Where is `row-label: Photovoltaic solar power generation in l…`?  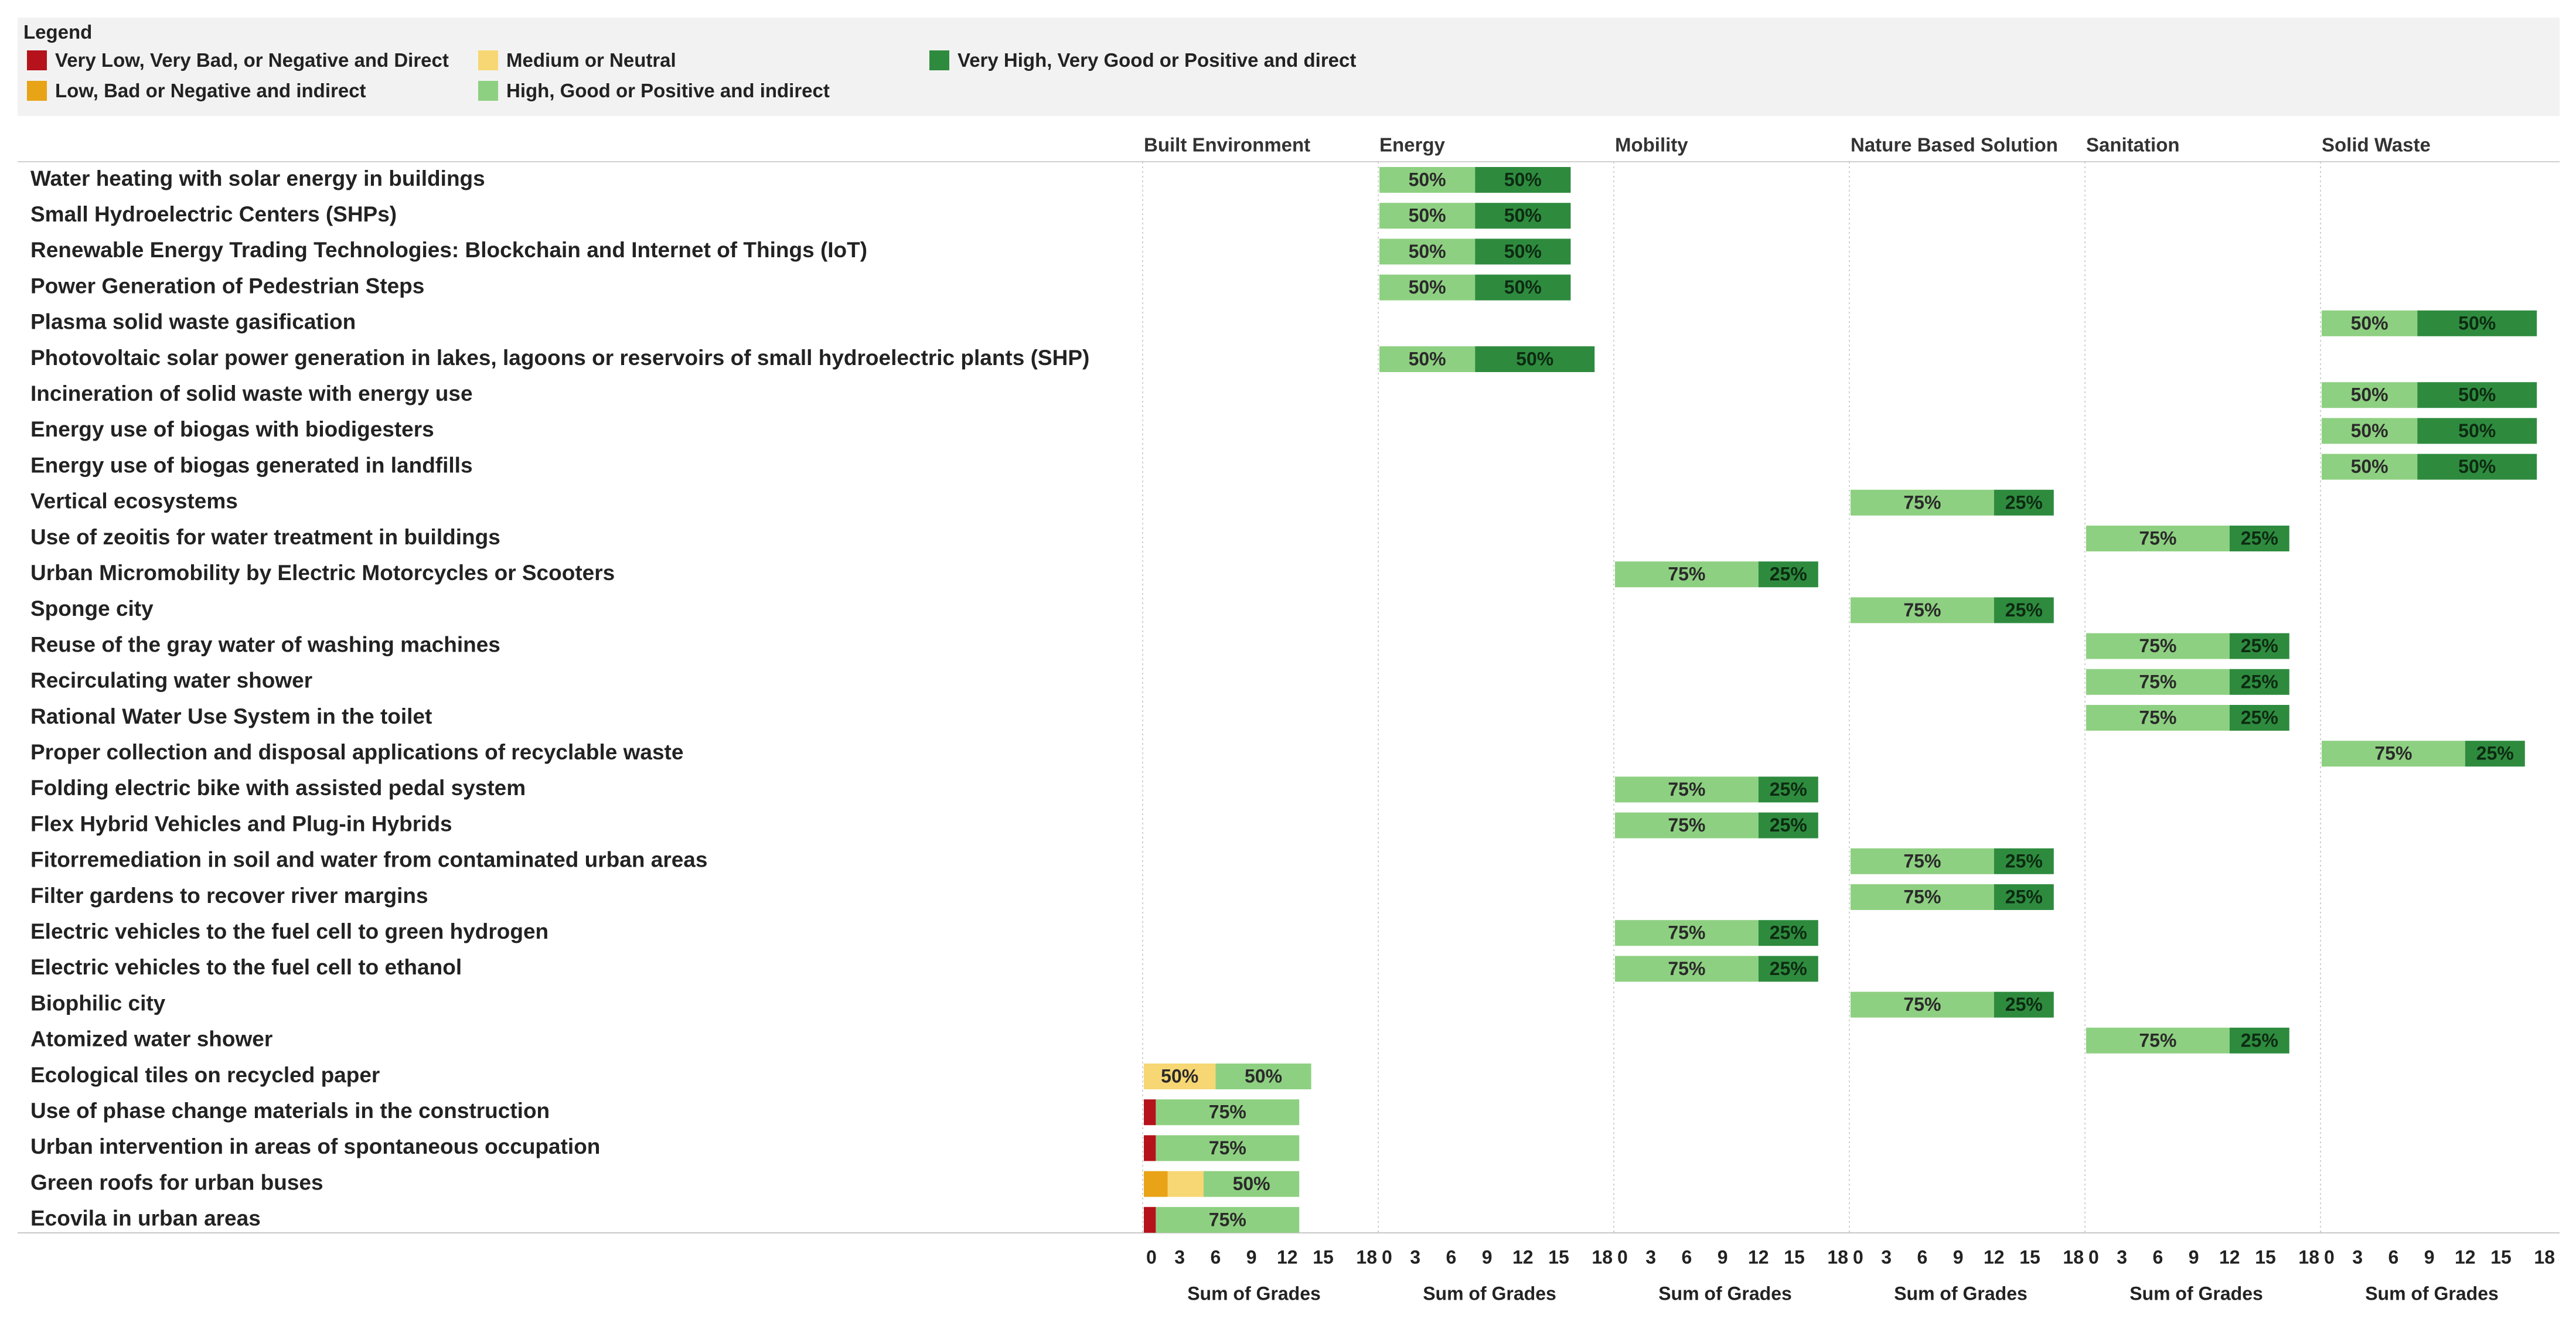 row-label: Photovoltaic solar power generation in l… is located at coordinates (559, 358).